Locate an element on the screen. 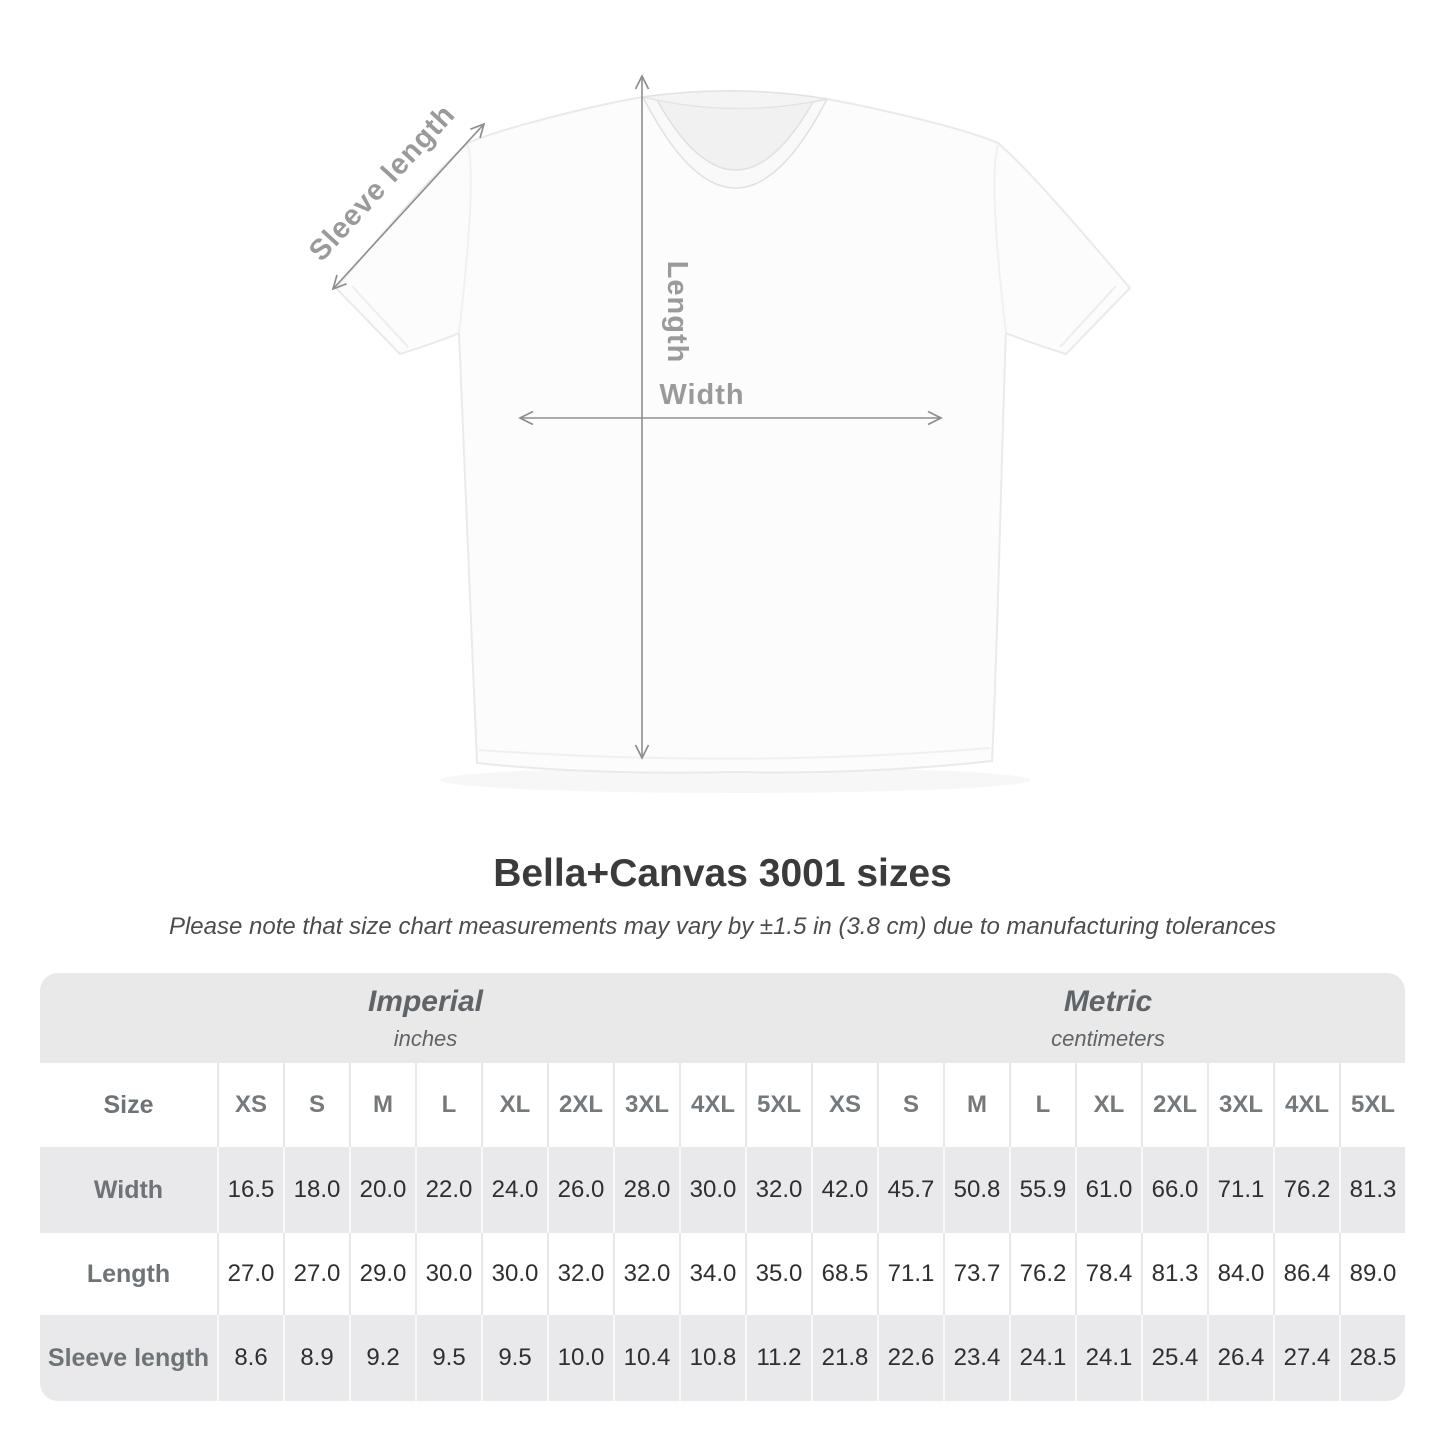 This screenshot has height=1445, width=1445. size-header: Size is located at coordinates (128, 1104).